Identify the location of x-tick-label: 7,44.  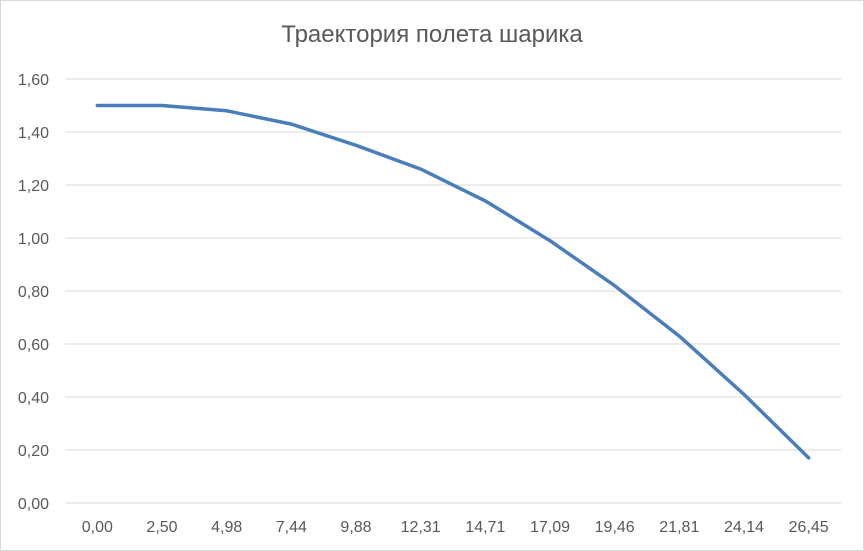
(291, 527).